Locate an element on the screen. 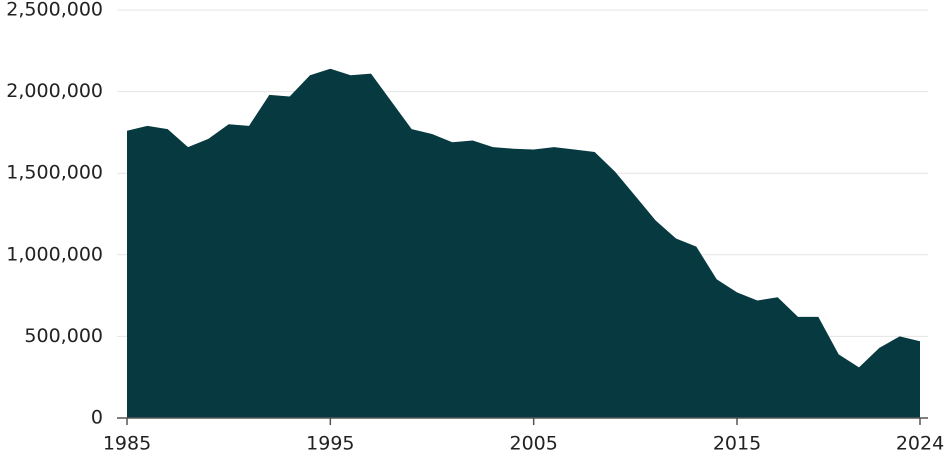 This screenshot has width=950, height=461. x-tick-label: 2024 is located at coordinates (920, 444).